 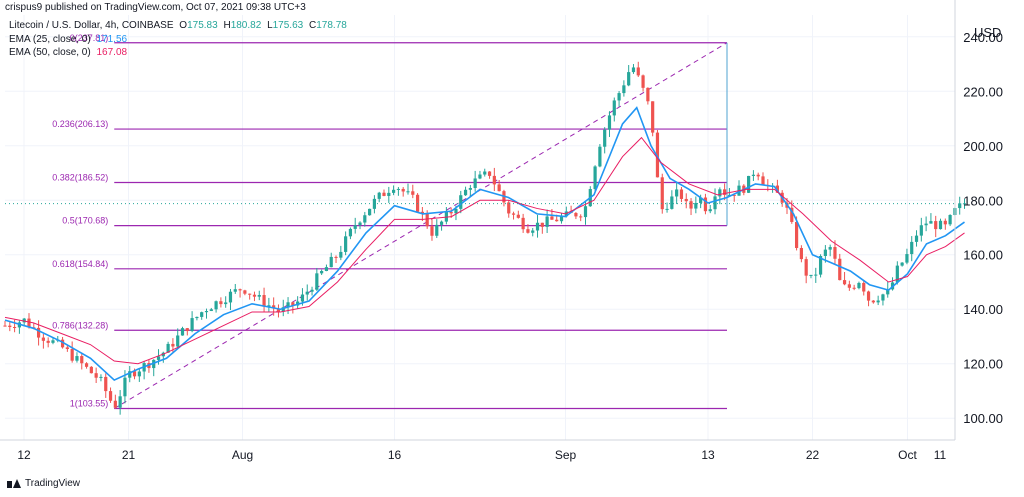 I want to click on ema25-legend: EMA (25, close, 0) 171.56, so click(x=68, y=39).